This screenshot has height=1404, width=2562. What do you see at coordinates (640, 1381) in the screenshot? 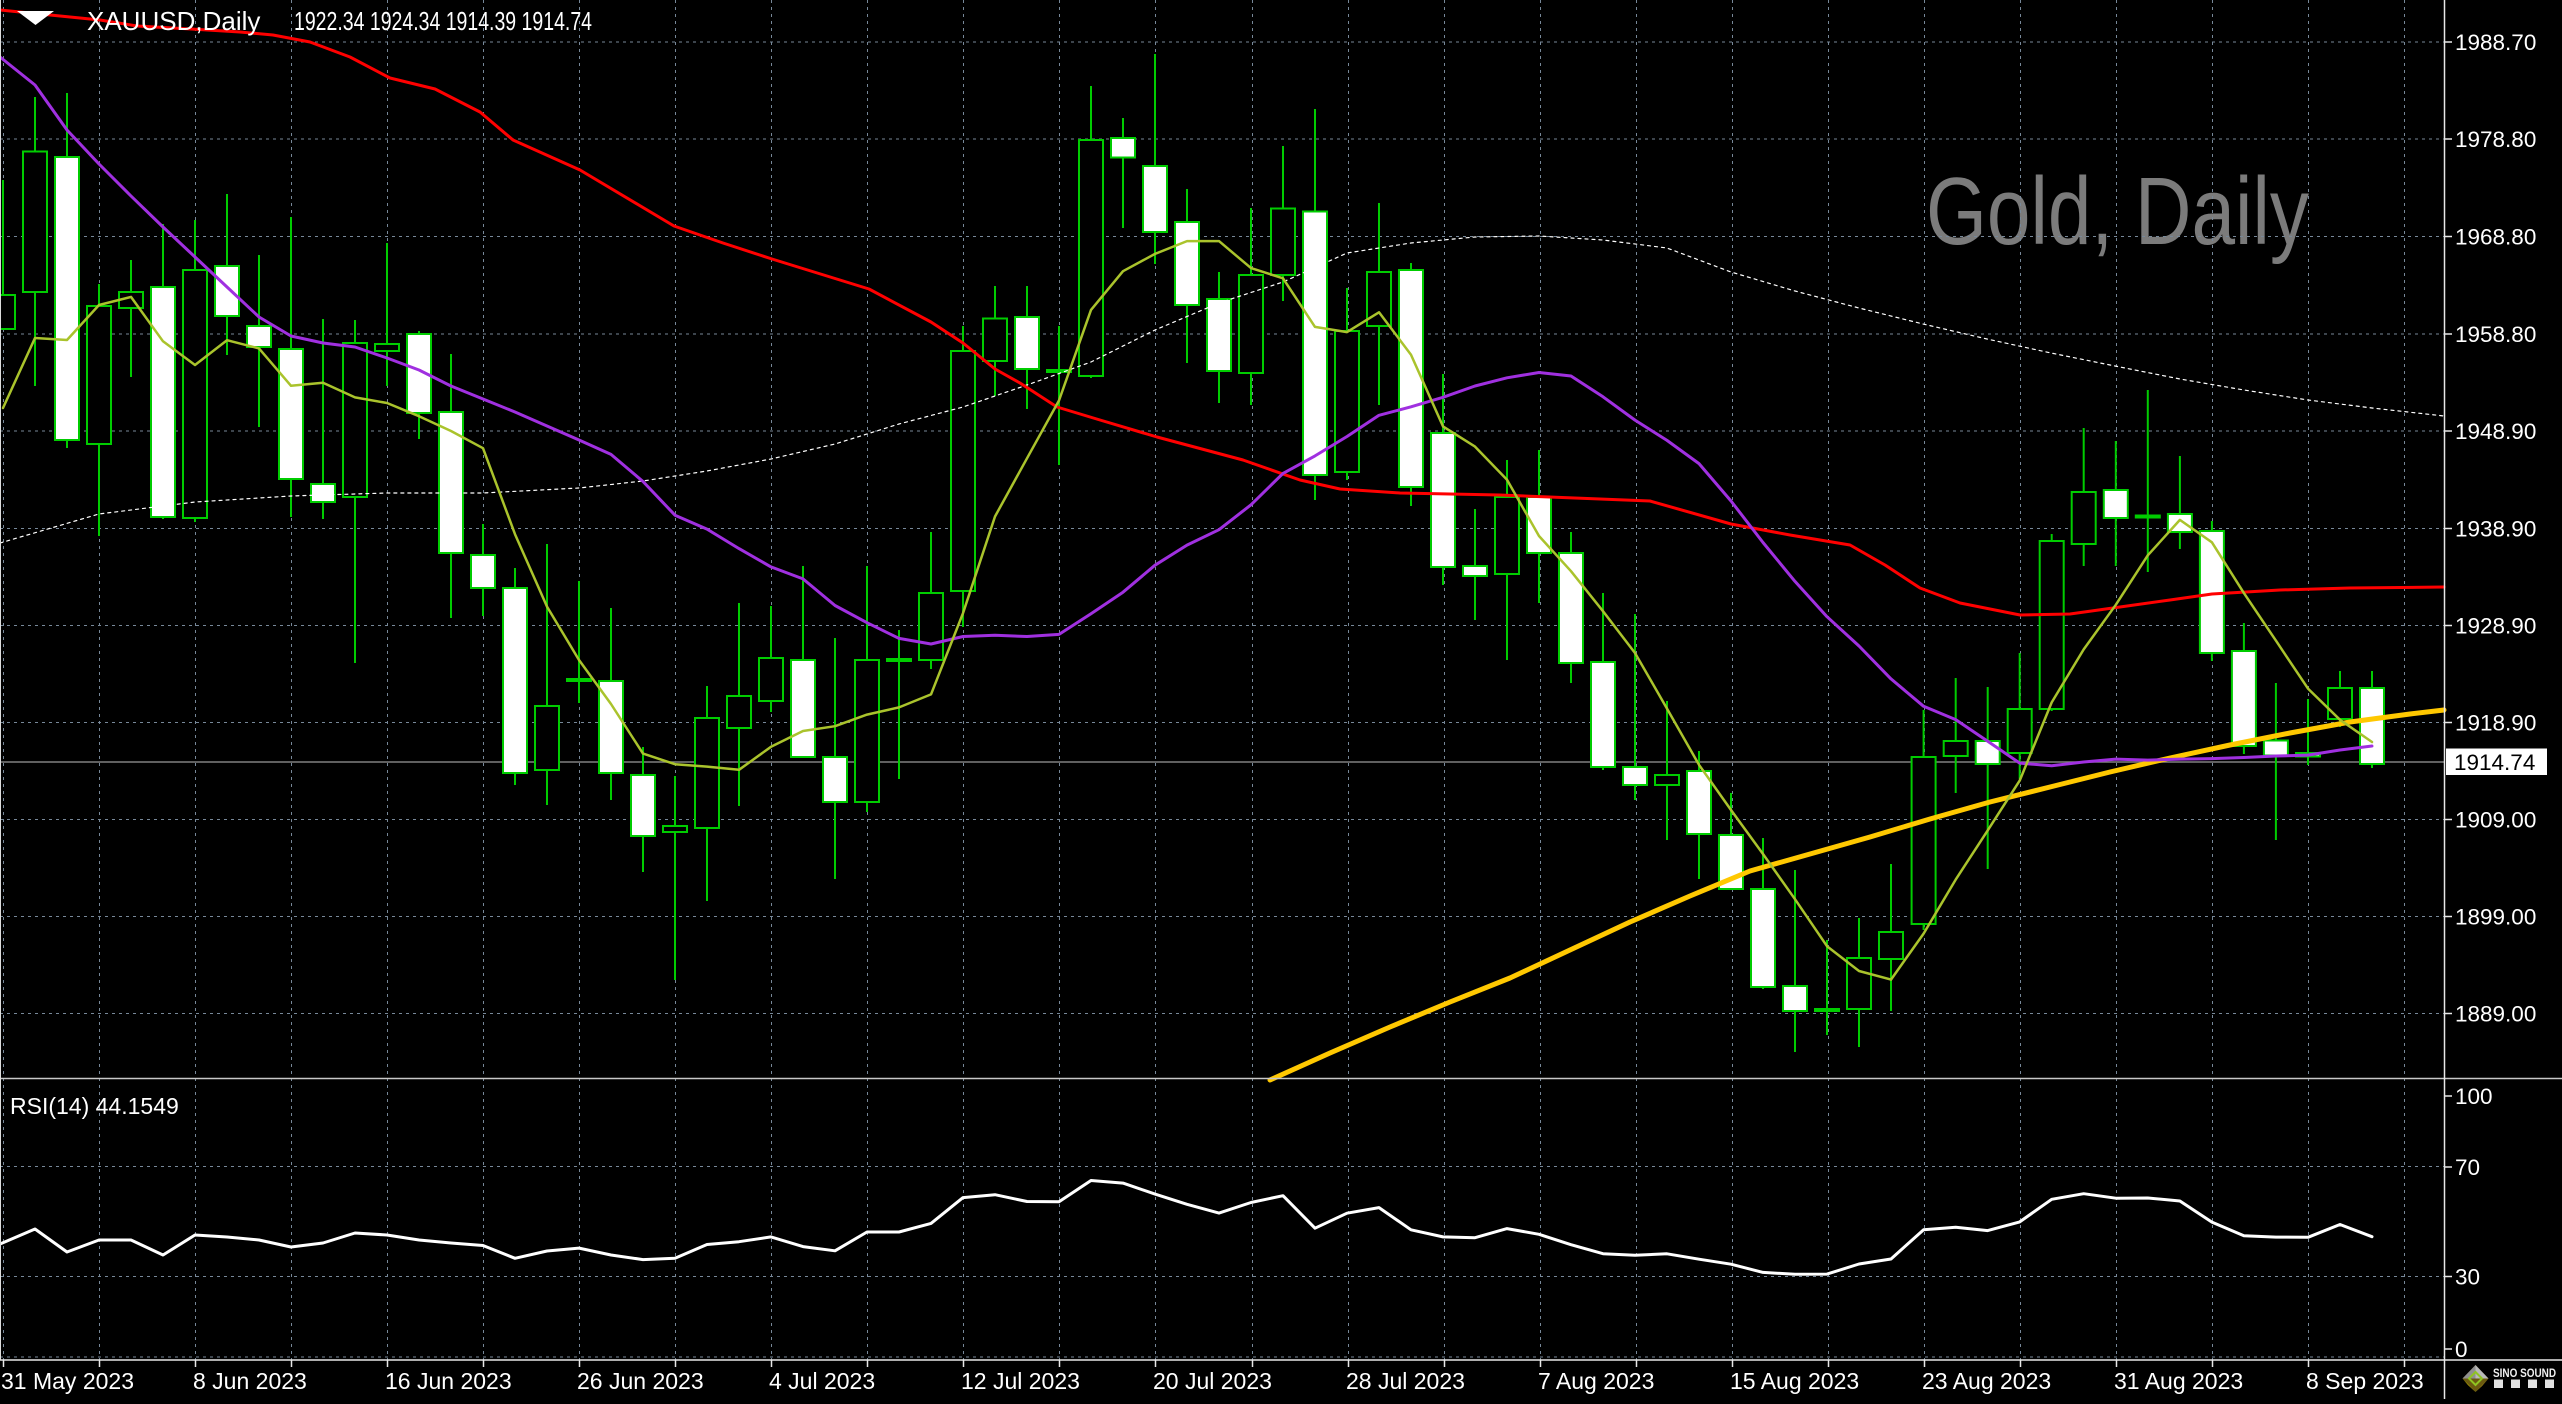
I see `svg-text: 26 Jun 2023` at bounding box center [640, 1381].